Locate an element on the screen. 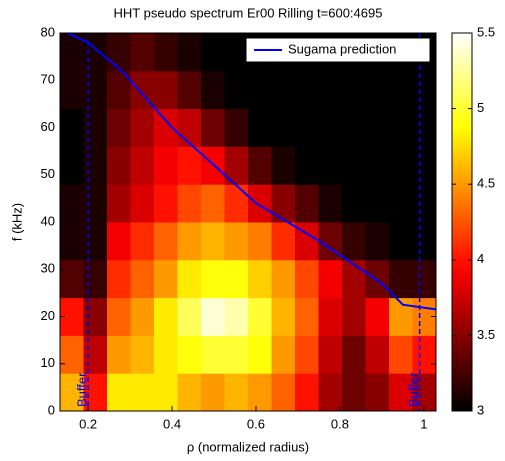  y-tick-label: 70 is located at coordinates (48, 79).